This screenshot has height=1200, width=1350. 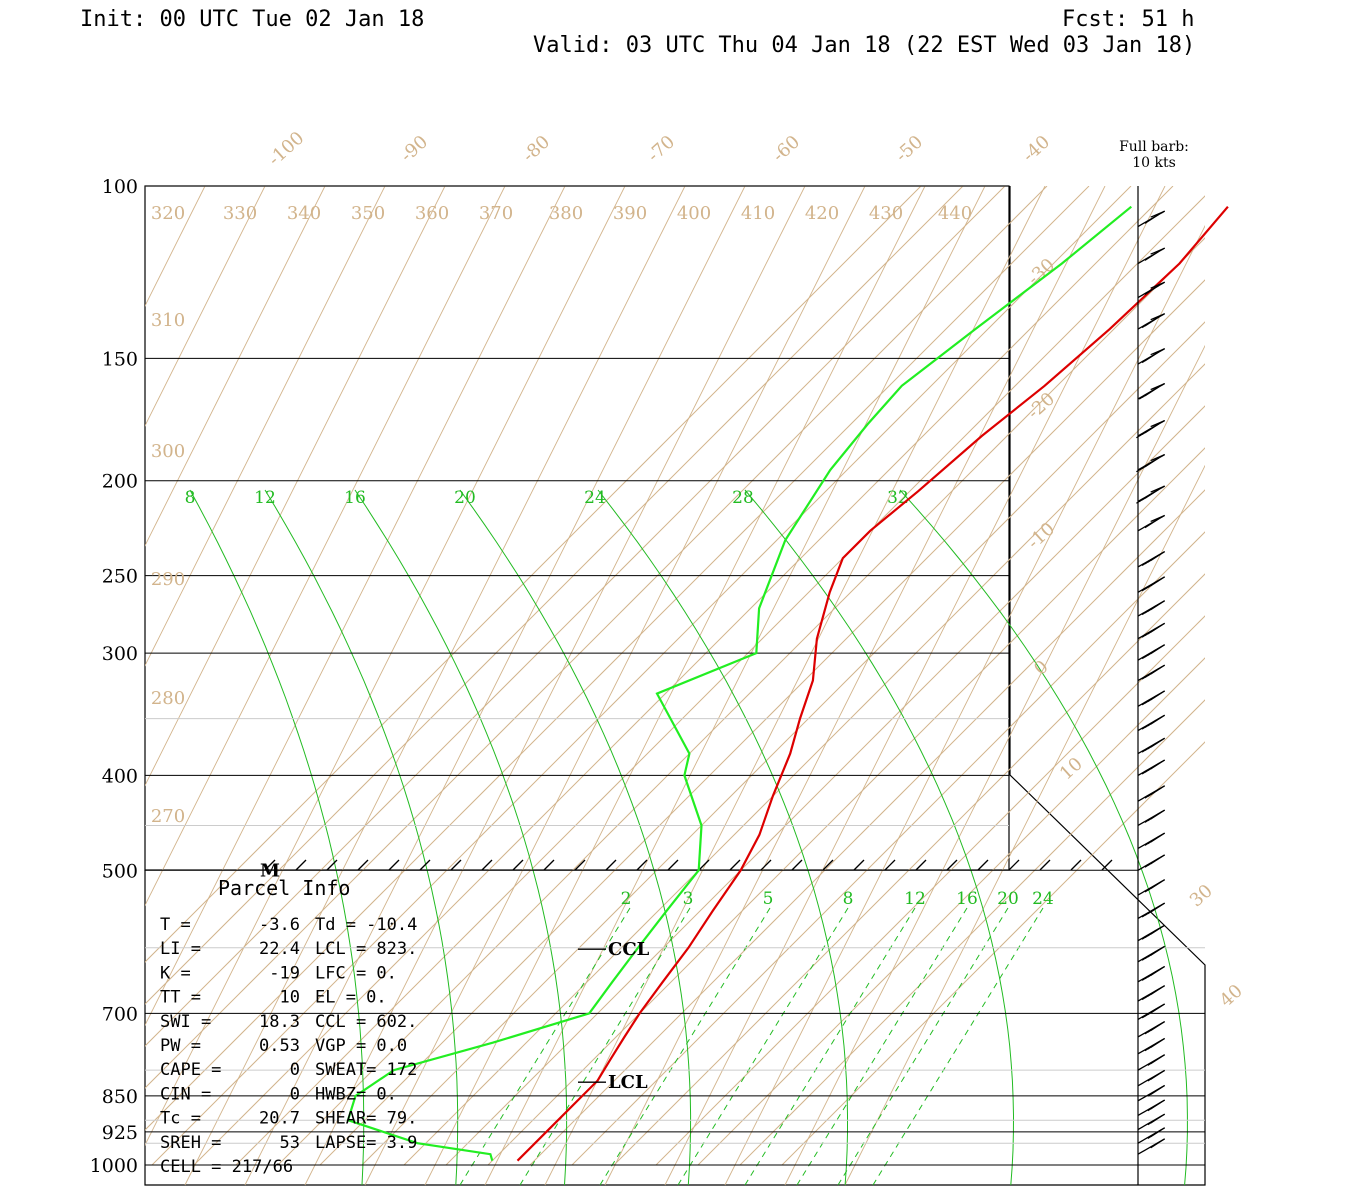 I want to click on theta-label: 350, so click(x=368, y=213).